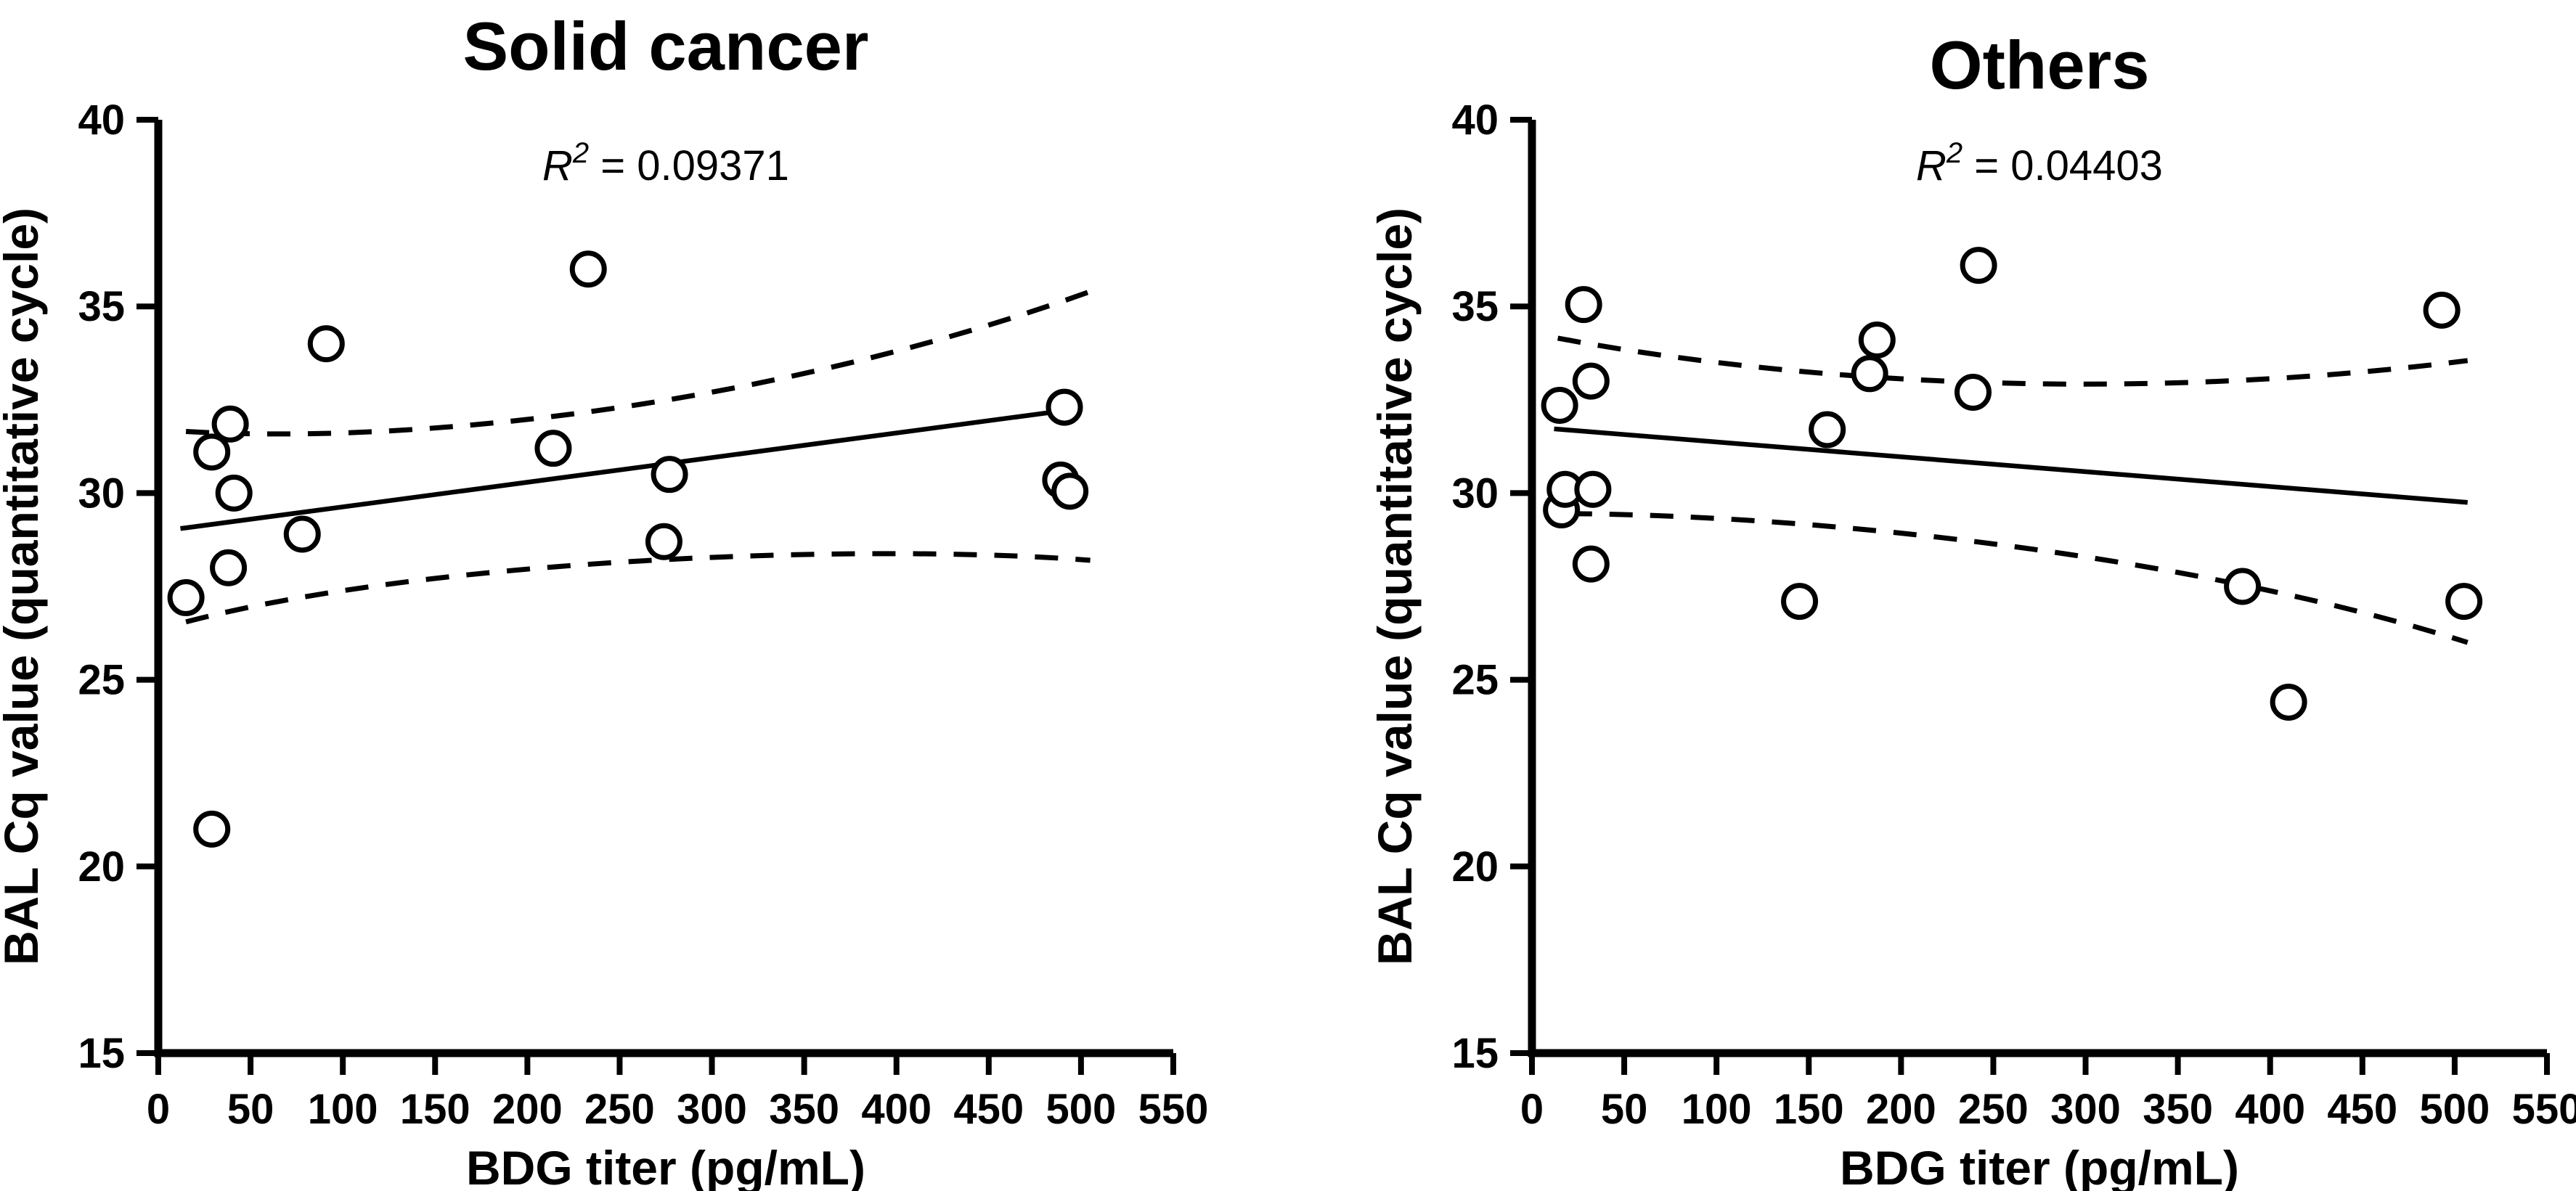  I want to click on panel-title: Others, so click(2040, 65).